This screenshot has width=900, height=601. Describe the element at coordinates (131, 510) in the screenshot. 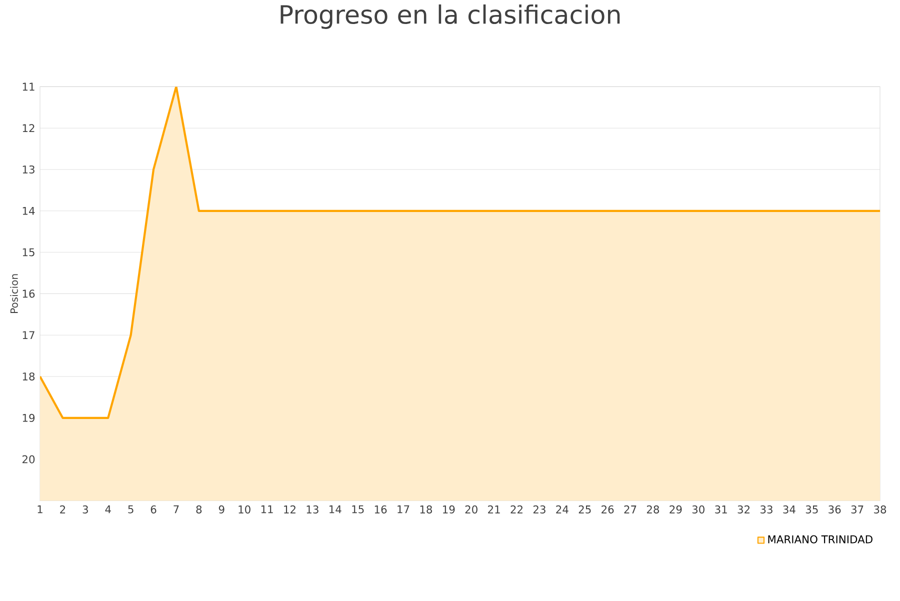

I see `x-tick-label: 5` at that location.